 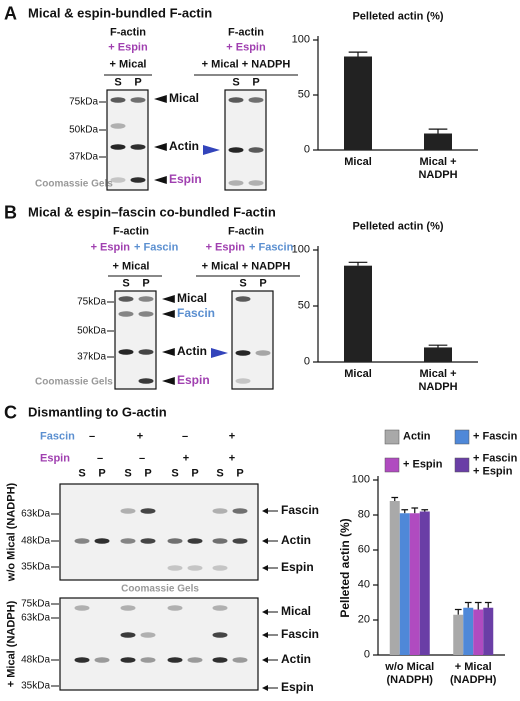 What do you see at coordinates (358, 162) in the screenshot?
I see `x-tick-label: Mical` at bounding box center [358, 162].